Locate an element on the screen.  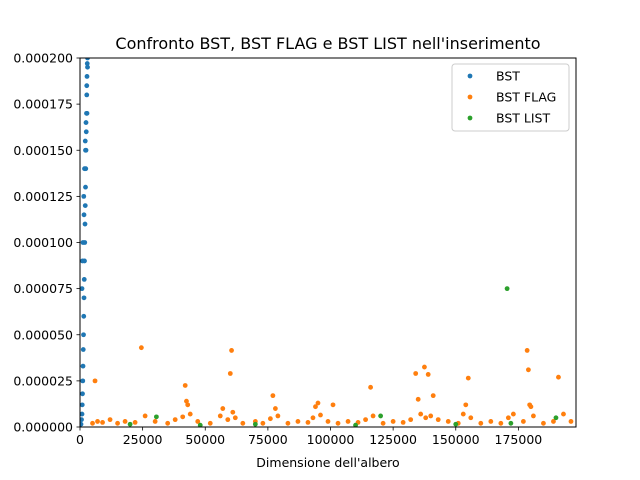
y-tick-label: 0.000075 is located at coordinates (43, 288).